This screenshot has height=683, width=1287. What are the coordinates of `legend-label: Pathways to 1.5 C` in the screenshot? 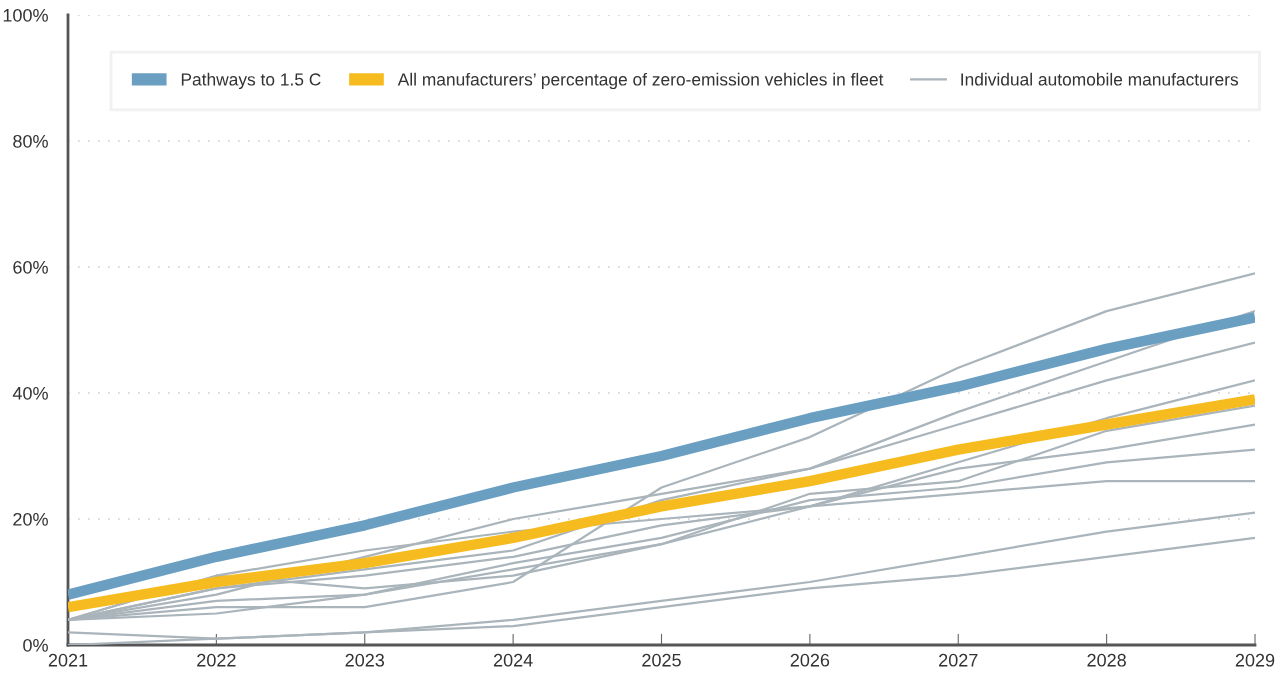 It's located at (251, 81).